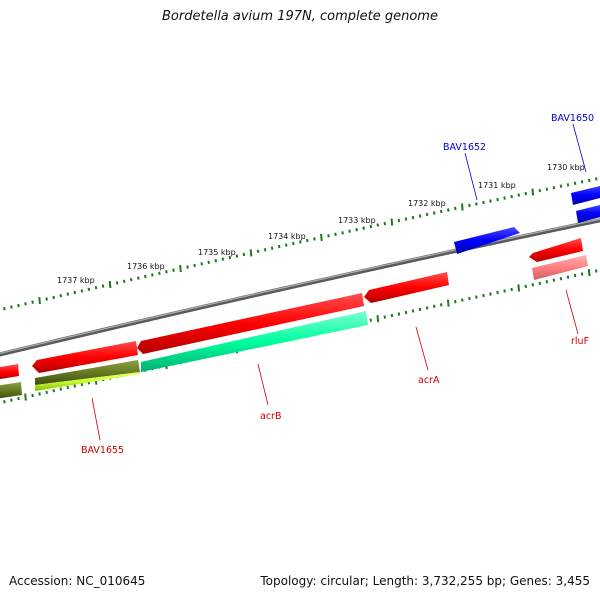 The height and width of the screenshot is (600, 600). Describe the element at coordinates (76, 280) in the screenshot. I see `scale-label-1737: 1737 kbp` at that location.